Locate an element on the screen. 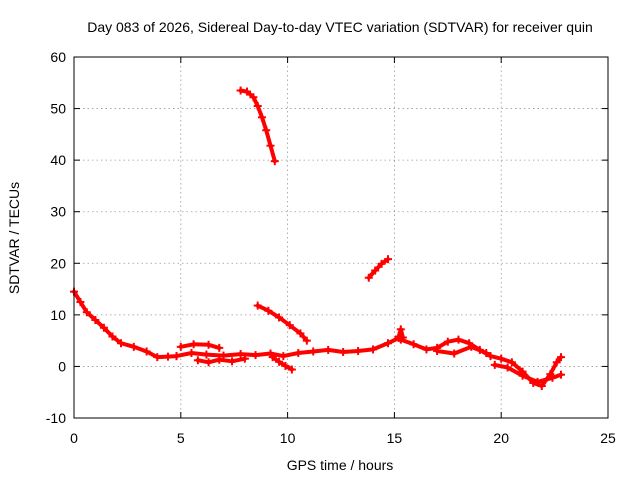 The height and width of the screenshot is (480, 640). y-tick-label: -10 is located at coordinates (56, 418).